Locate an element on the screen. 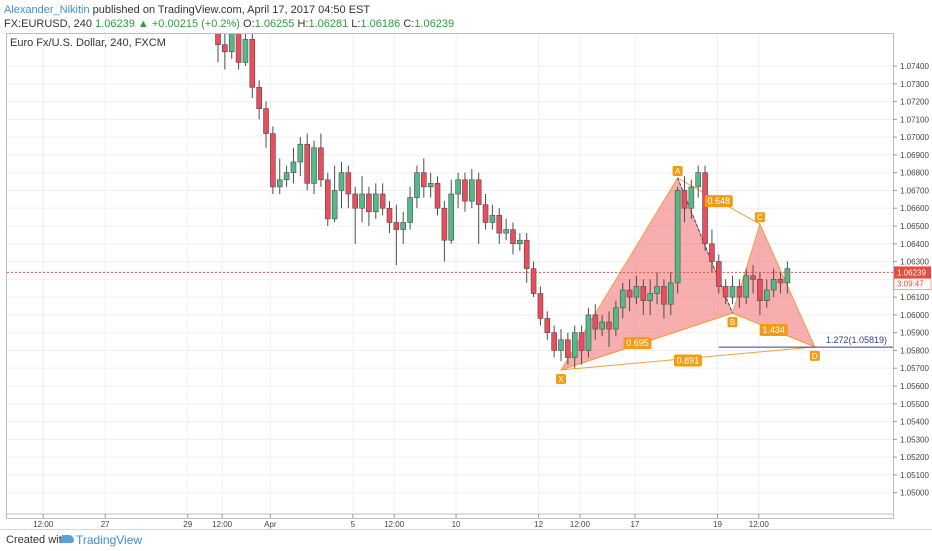  y-tick-label: 1.05100 is located at coordinates (914, 475).